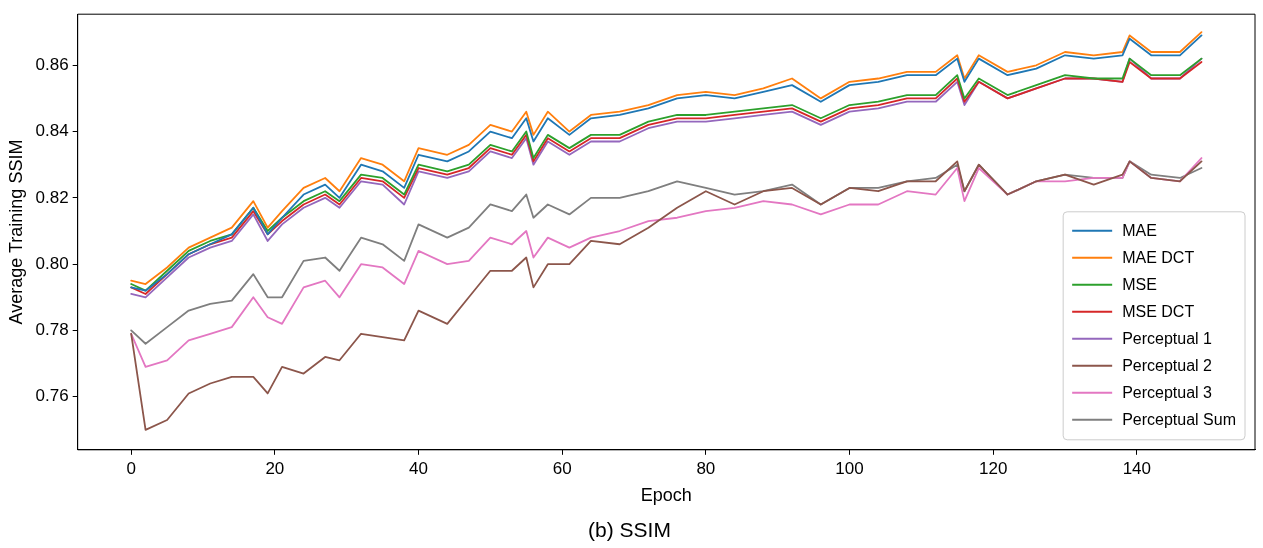 The image size is (1263, 548). What do you see at coordinates (275, 468) in the screenshot?
I see `x-tick-label: 20` at bounding box center [275, 468].